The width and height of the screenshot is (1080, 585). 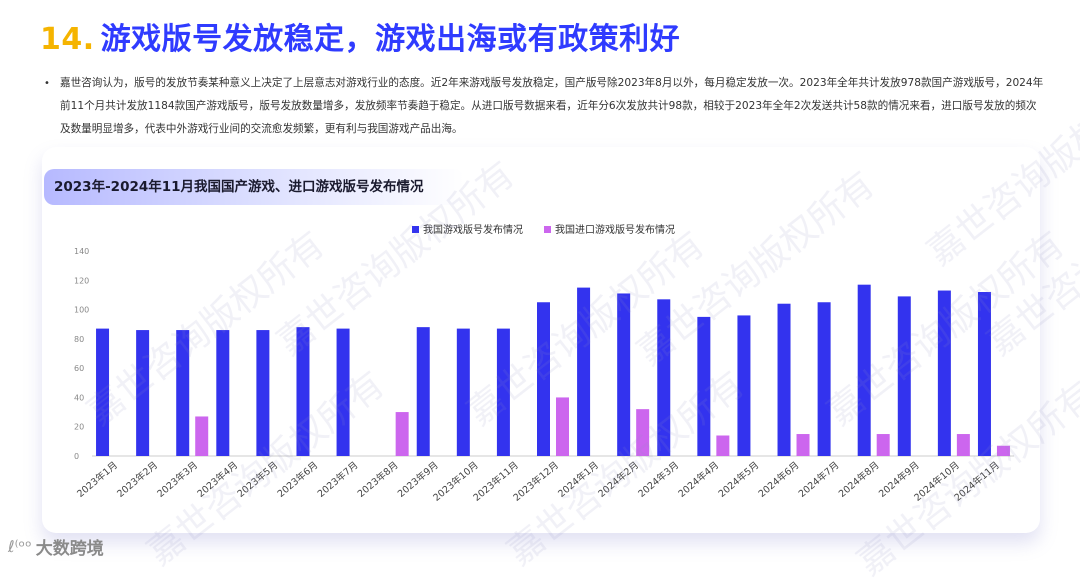 I want to click on x-tick-label: 2024年7月, so click(x=818, y=479).